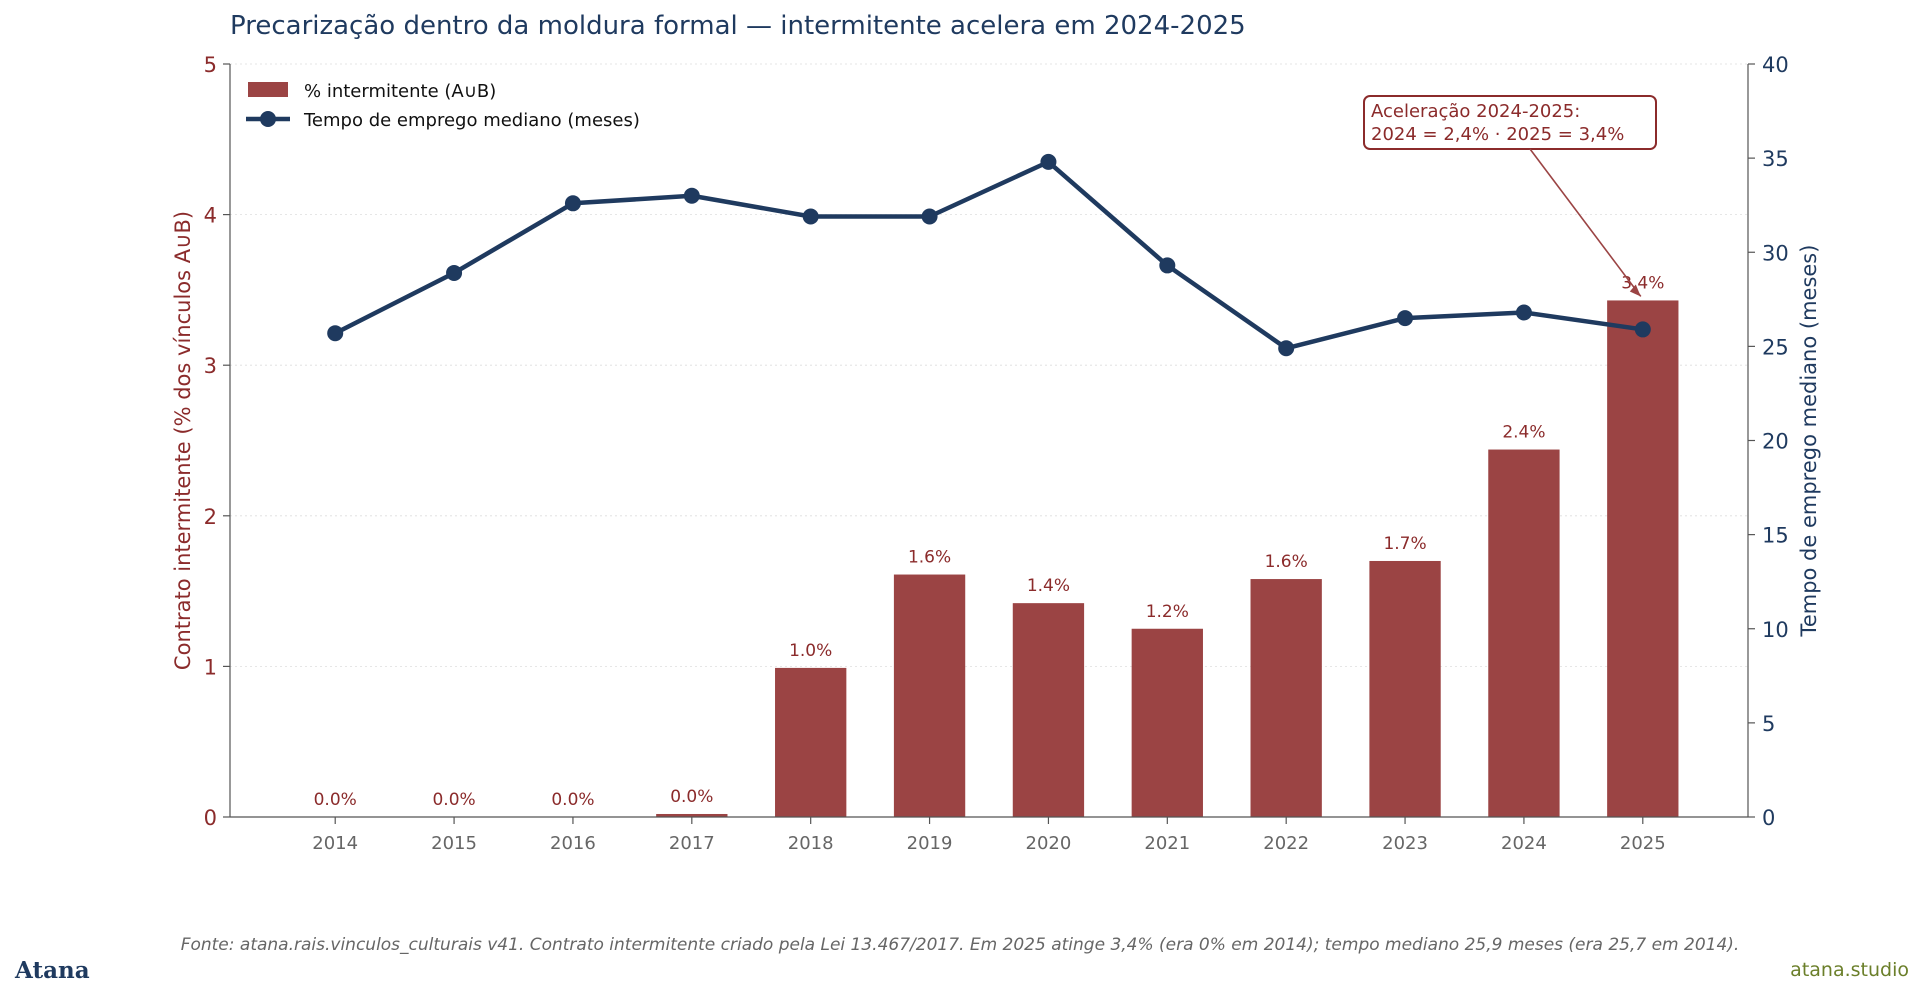 This screenshot has width=1921, height=995. What do you see at coordinates (811, 843) in the screenshot?
I see `x-tick-label-2018: 2018` at bounding box center [811, 843].